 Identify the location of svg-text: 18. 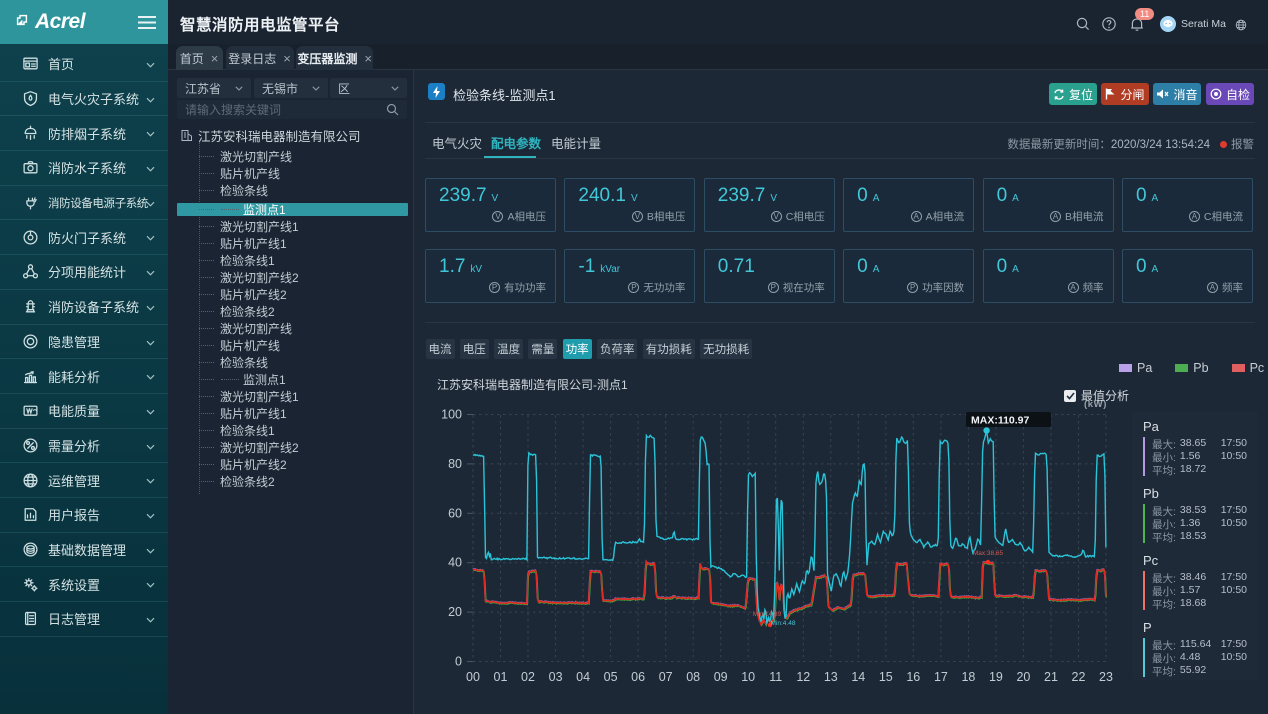
(968, 677).